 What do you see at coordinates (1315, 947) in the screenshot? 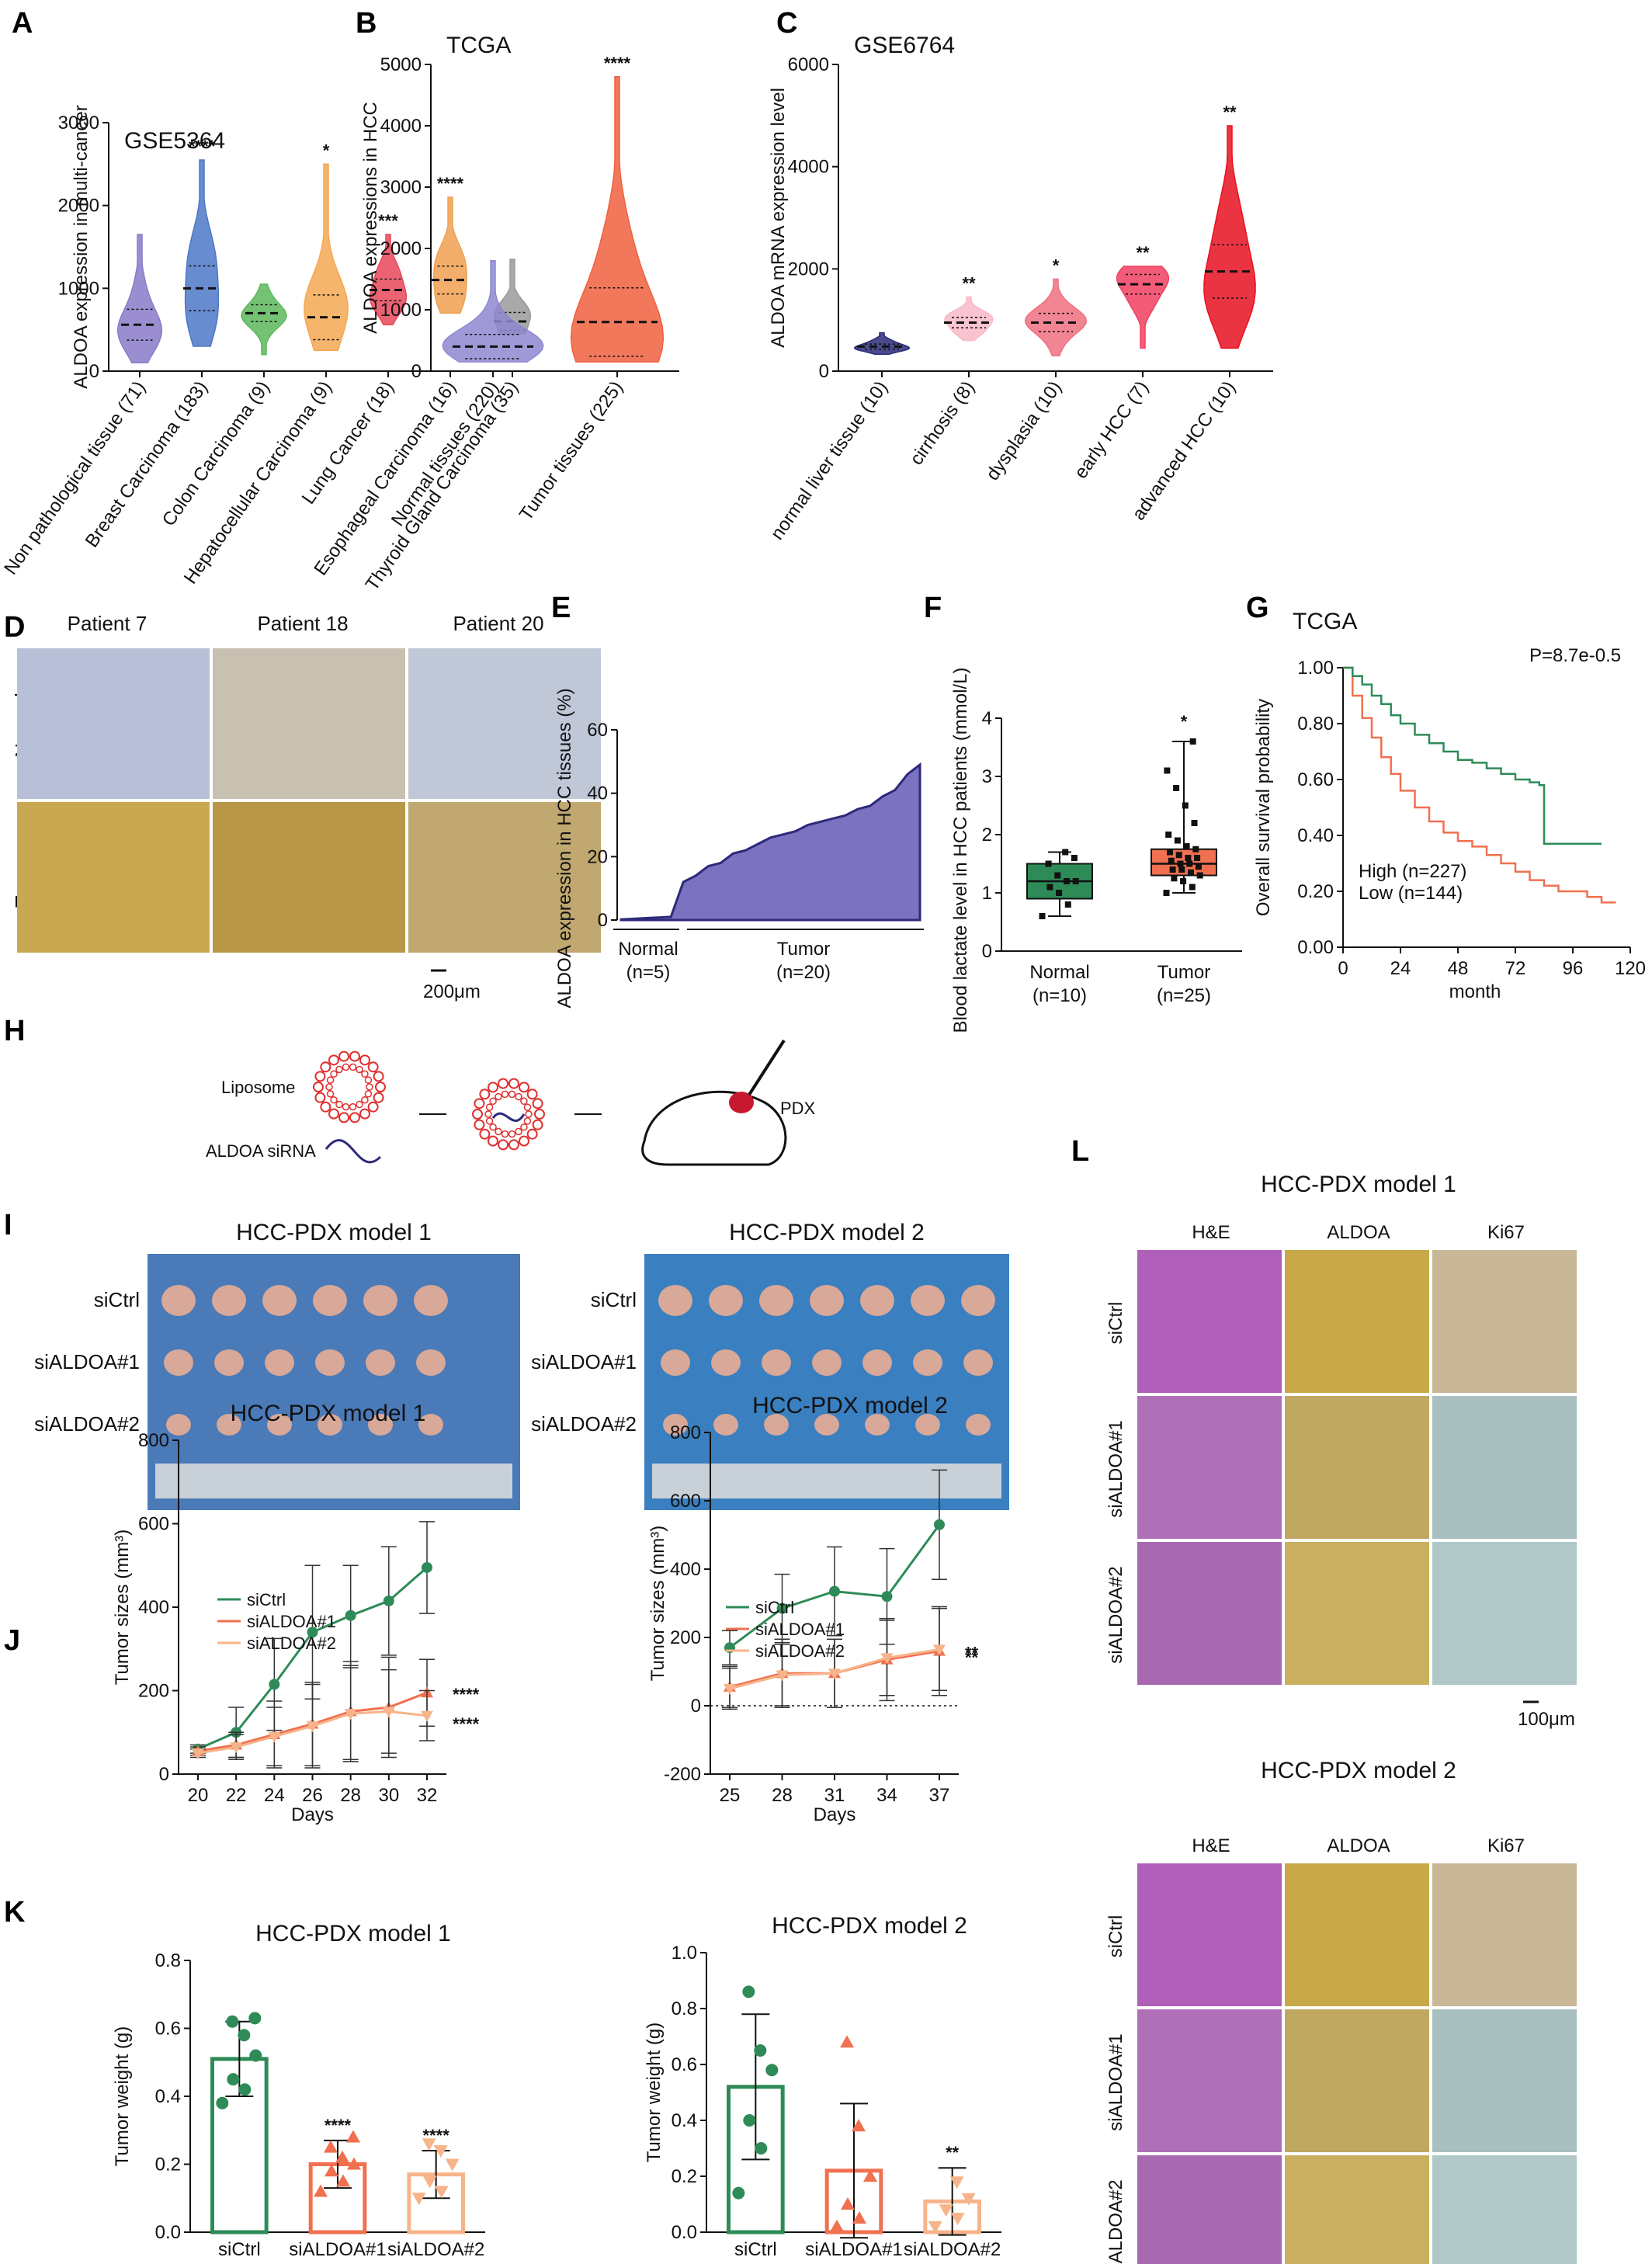
I see `y-tick-label: 0.00` at bounding box center [1315, 947].